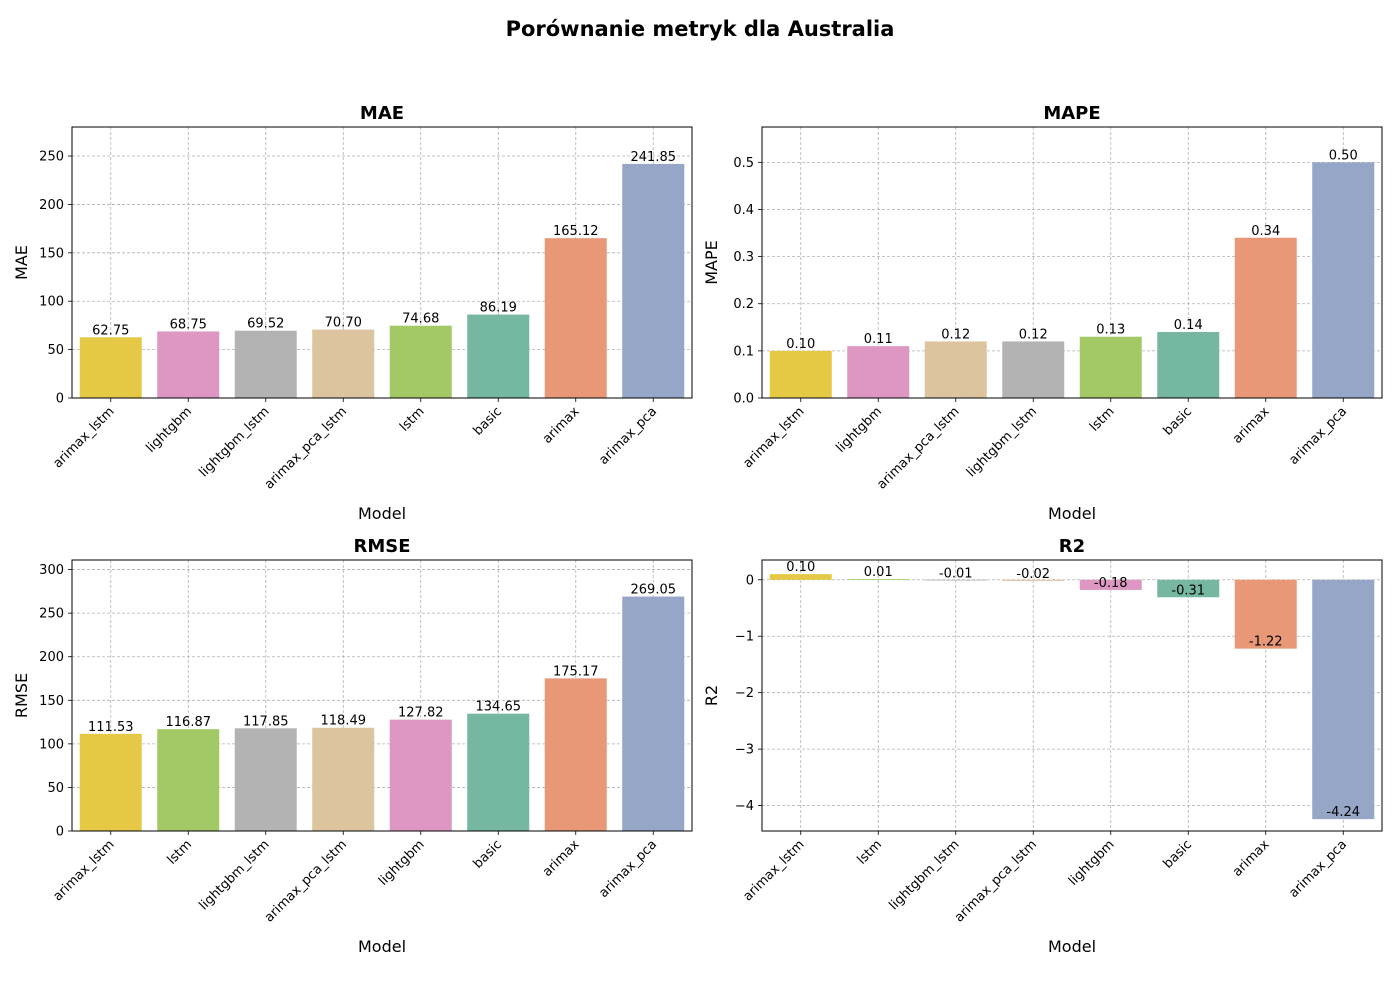  What do you see at coordinates (1033, 574) in the screenshot?
I see `bar-value-label: -0.02` at bounding box center [1033, 574].